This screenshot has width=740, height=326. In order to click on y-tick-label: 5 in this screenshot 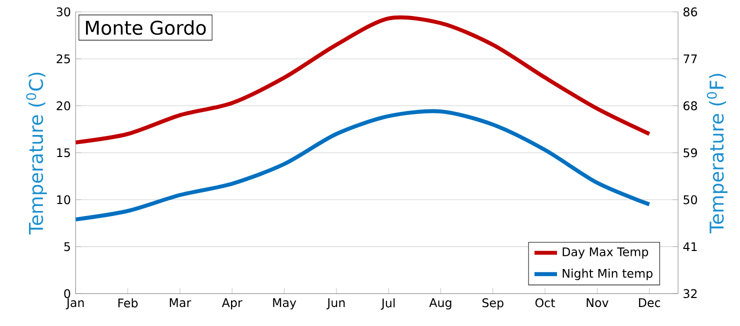, I will do `click(67, 246)`.